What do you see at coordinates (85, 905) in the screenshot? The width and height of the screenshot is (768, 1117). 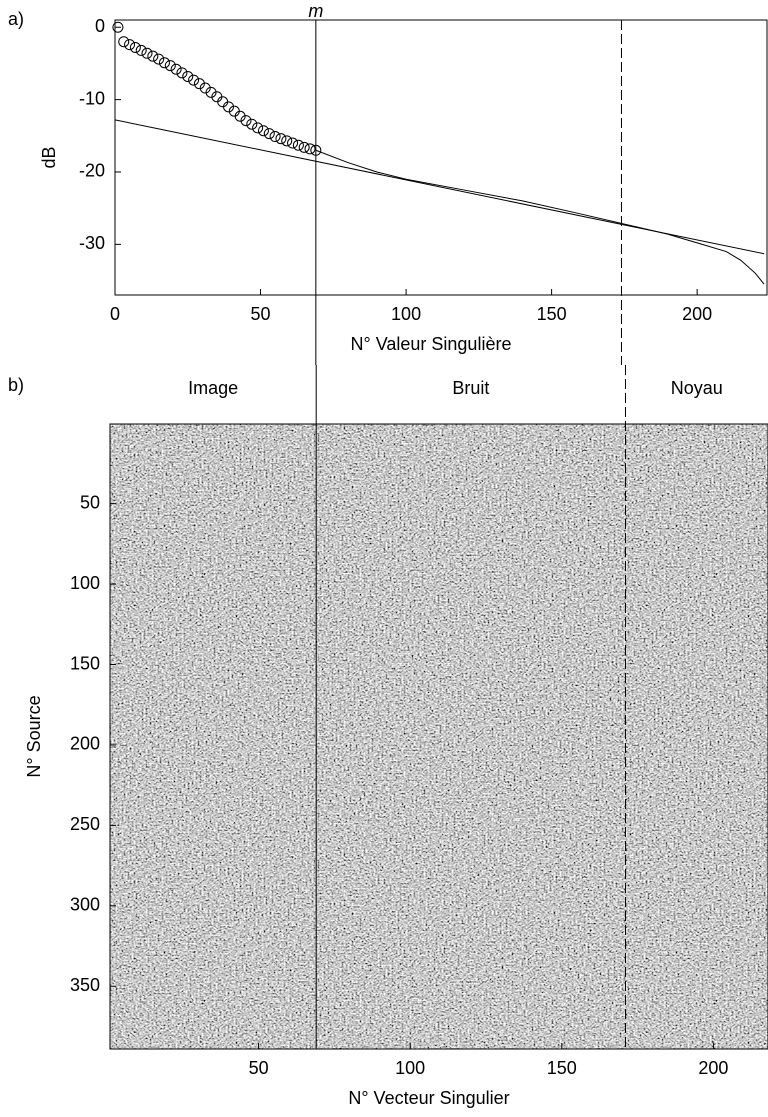 I see `y-tick-label: 300` at bounding box center [85, 905].